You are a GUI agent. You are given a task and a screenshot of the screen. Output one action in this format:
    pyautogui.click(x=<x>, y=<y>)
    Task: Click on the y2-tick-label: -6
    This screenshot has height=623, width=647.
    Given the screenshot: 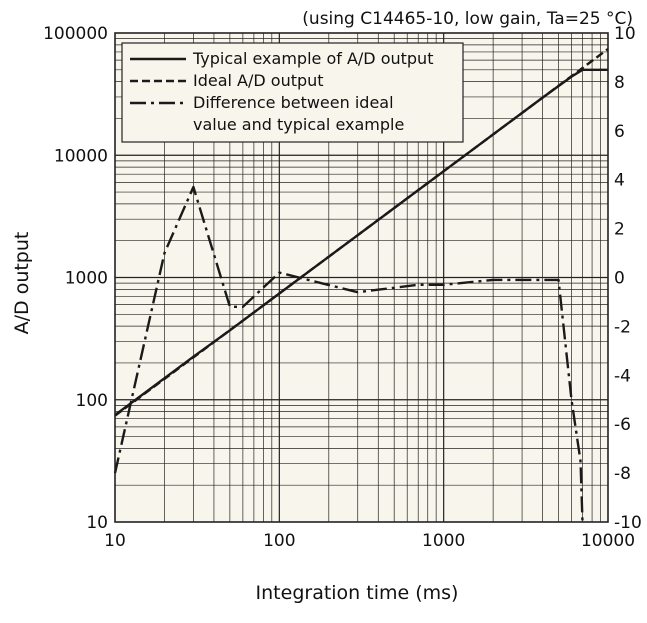 What is the action you would take?
    pyautogui.click(x=622, y=425)
    